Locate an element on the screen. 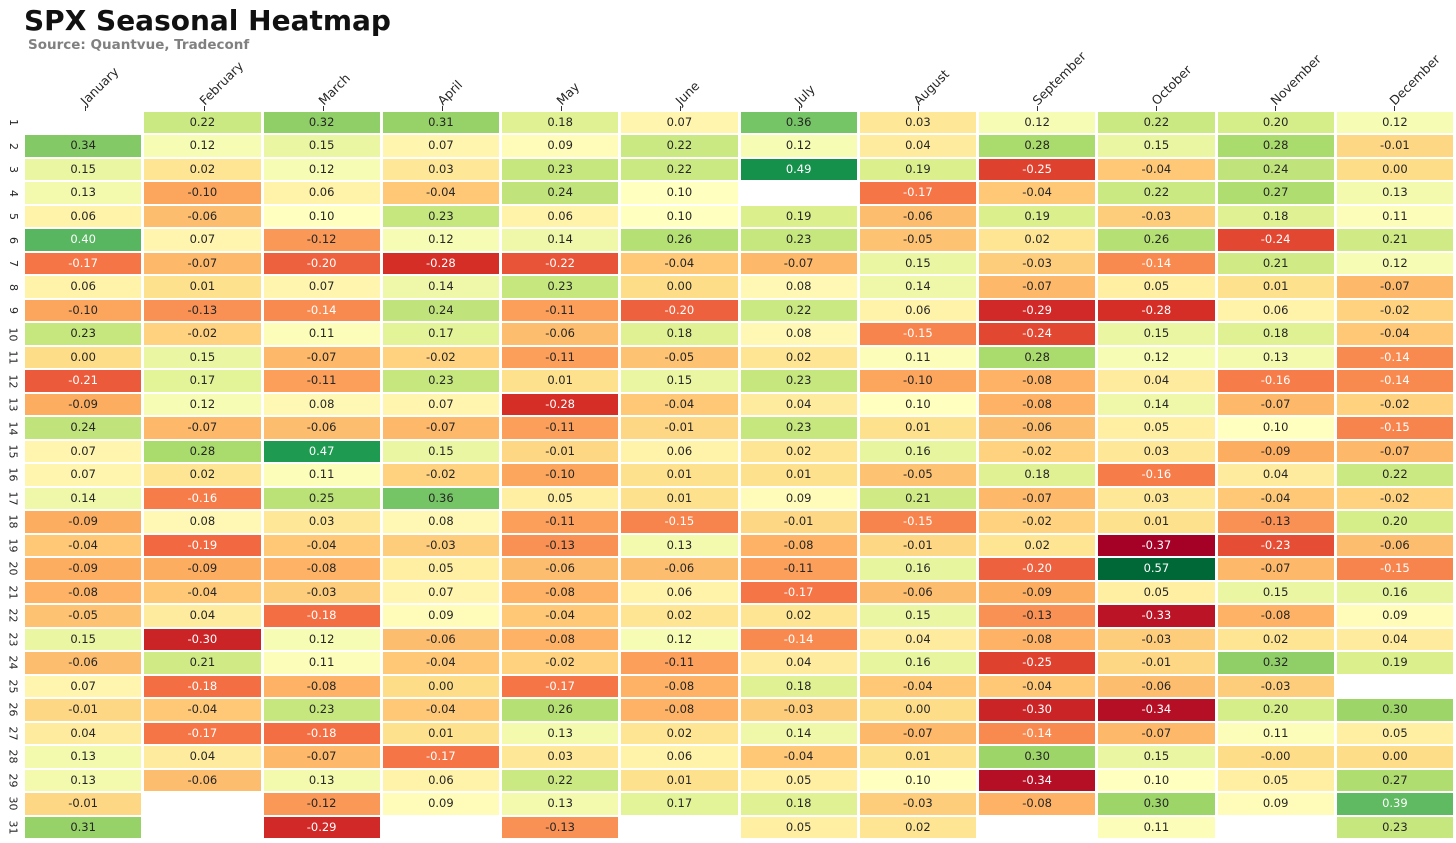 Image resolution: width=1456 pixels, height=843 pixels. heatmap-cell: 0.23 is located at coordinates (560, 169).